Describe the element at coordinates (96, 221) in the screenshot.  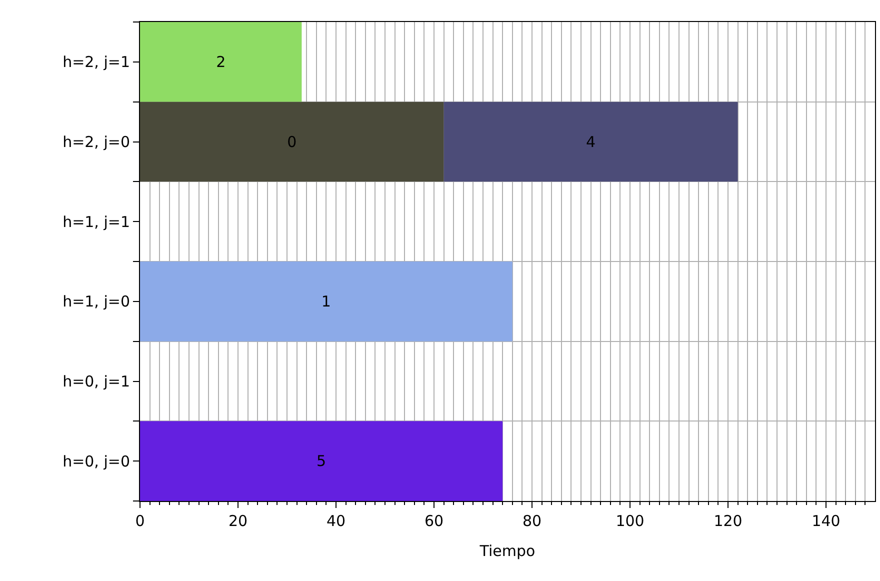
I see `y-tick-label: h=1, j=1` at that location.